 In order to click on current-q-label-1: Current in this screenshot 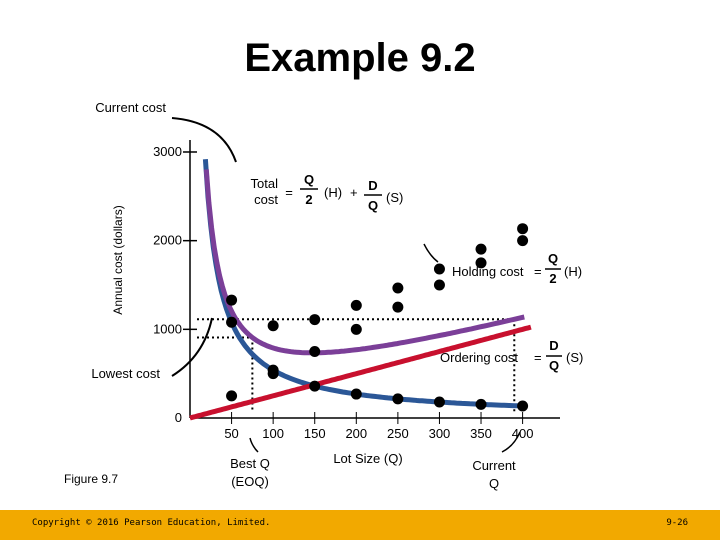, I will do `click(494, 465)`.